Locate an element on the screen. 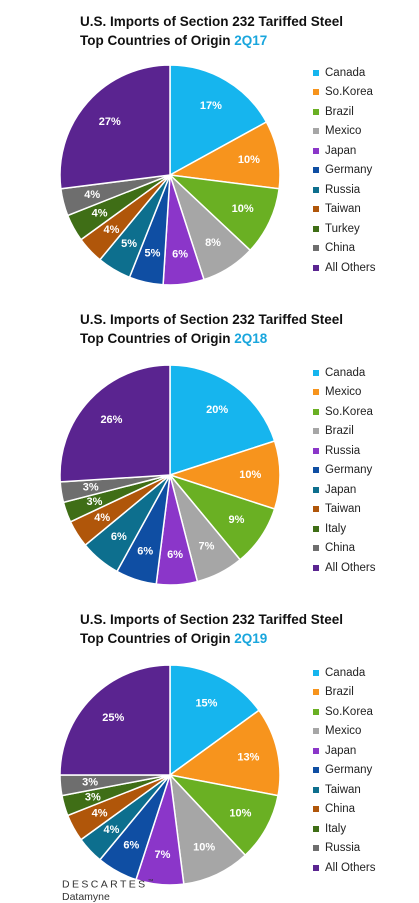  legend-item-canada: Canada is located at coordinates (344, 373).